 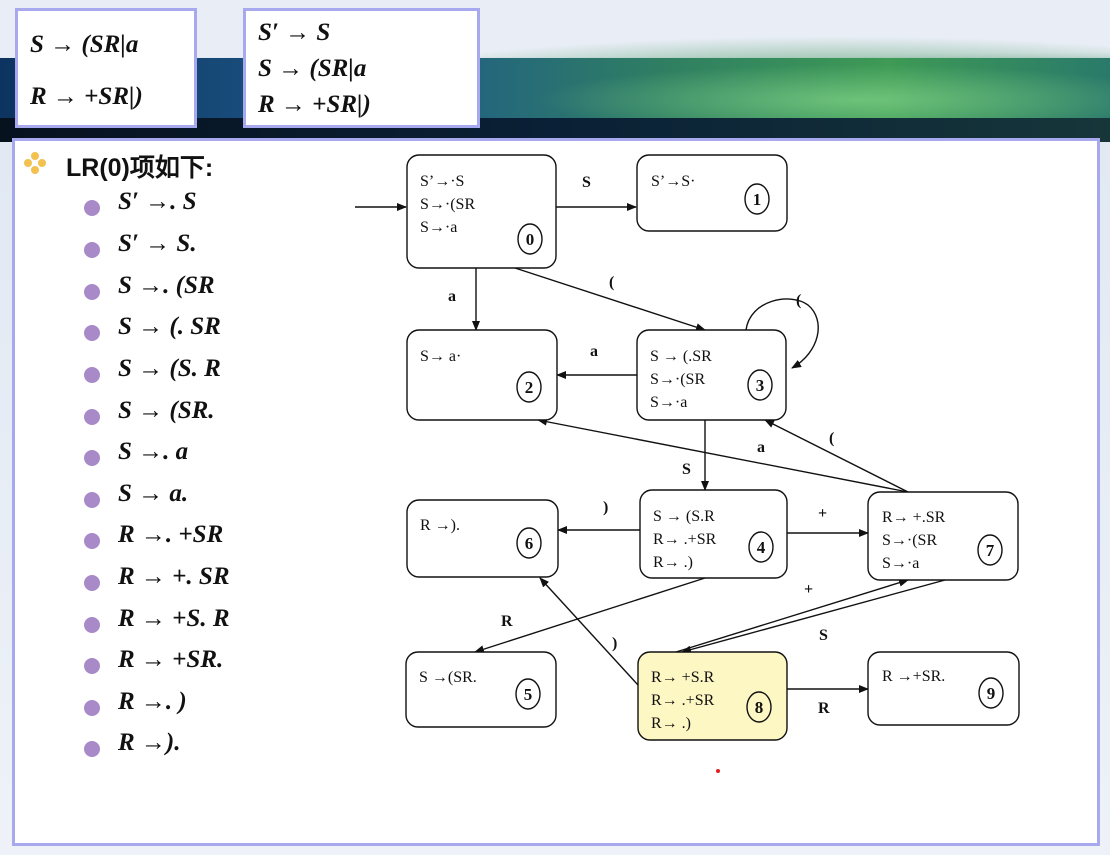 What do you see at coordinates (294, 32) in the screenshot?
I see `grammar-rule: S′ → S` at bounding box center [294, 32].